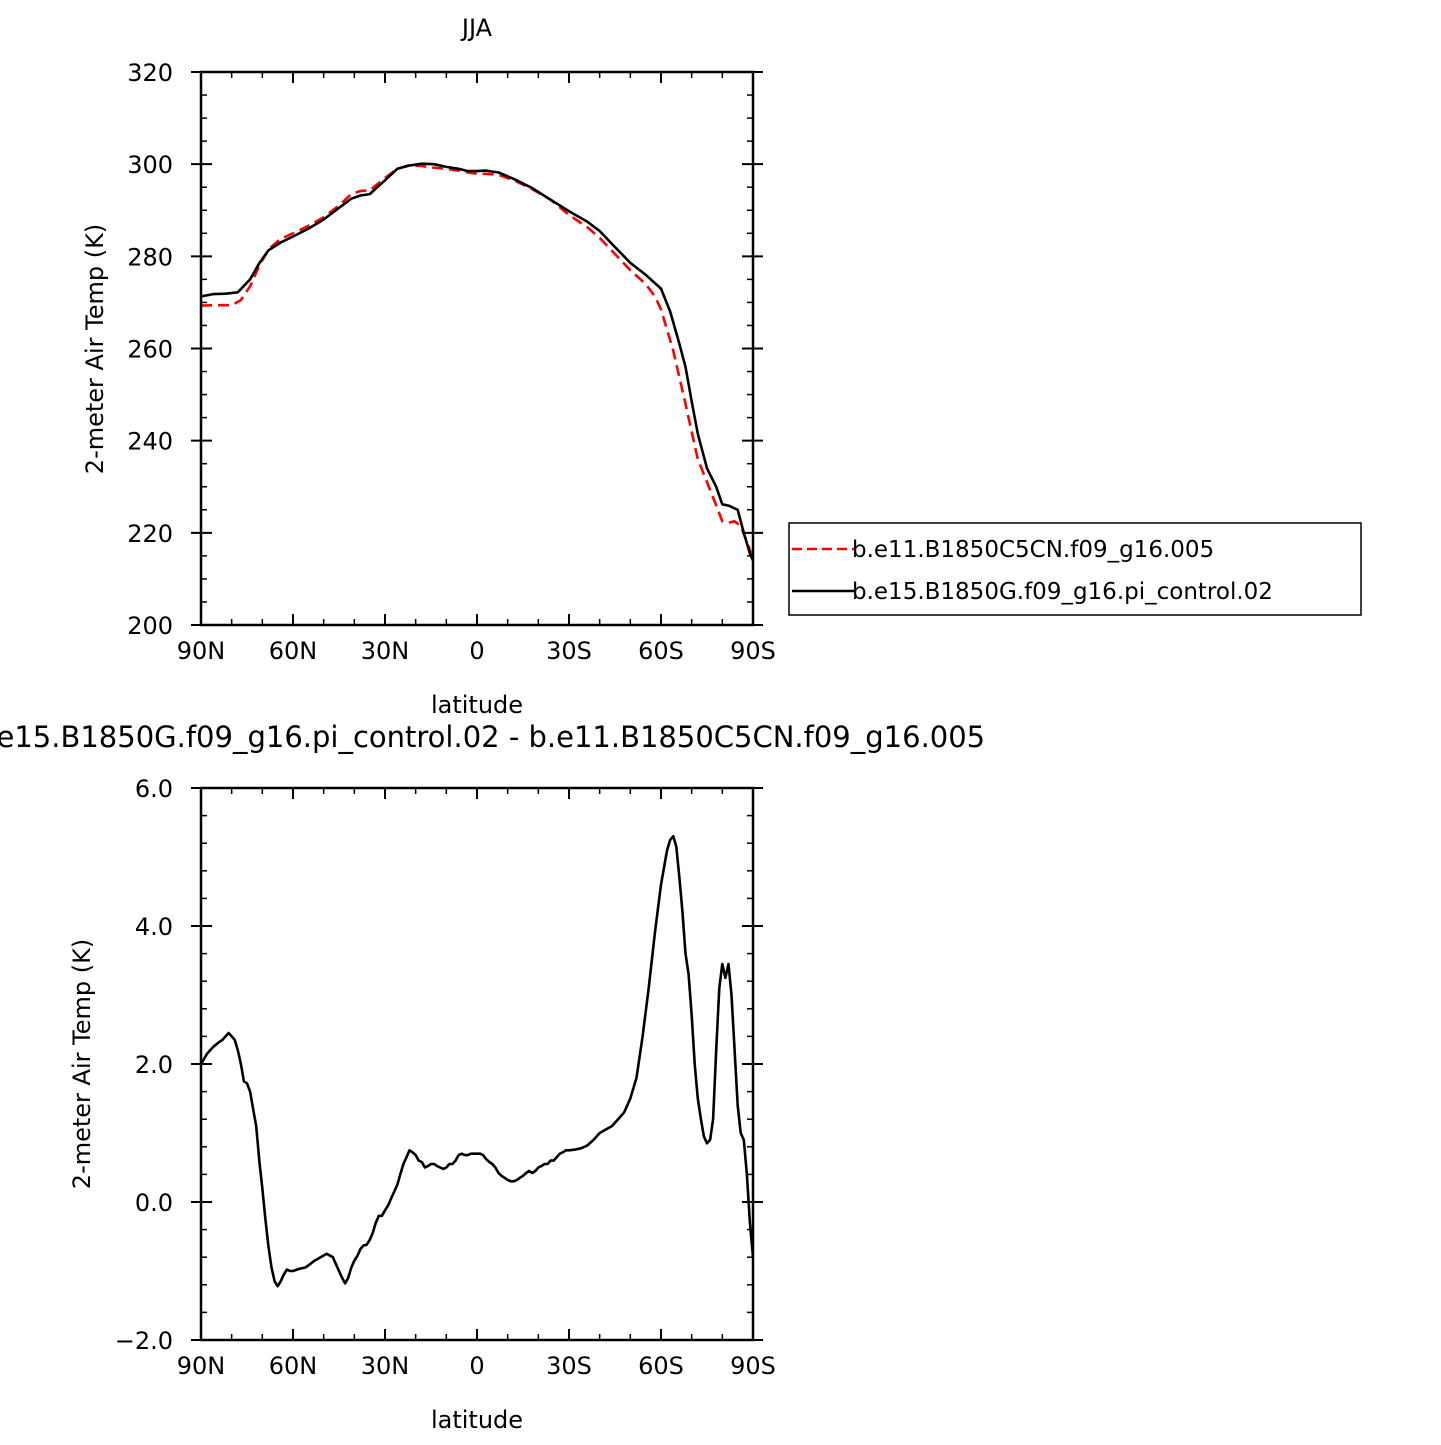 This screenshot has height=1445, width=1441. Describe the element at coordinates (753, 651) in the screenshot. I see `top-panel-x-tick-label: 90S` at that location.